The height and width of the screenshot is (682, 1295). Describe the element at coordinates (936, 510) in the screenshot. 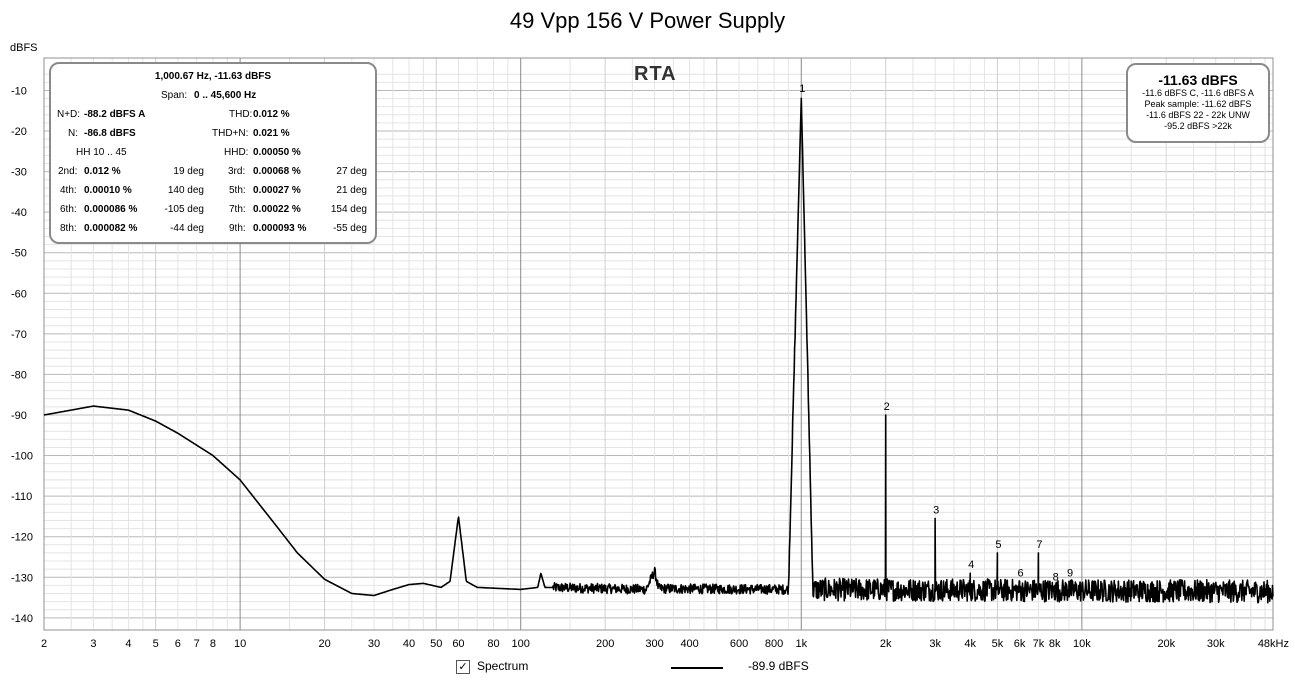

I see `harmonic-label: 3` at that location.